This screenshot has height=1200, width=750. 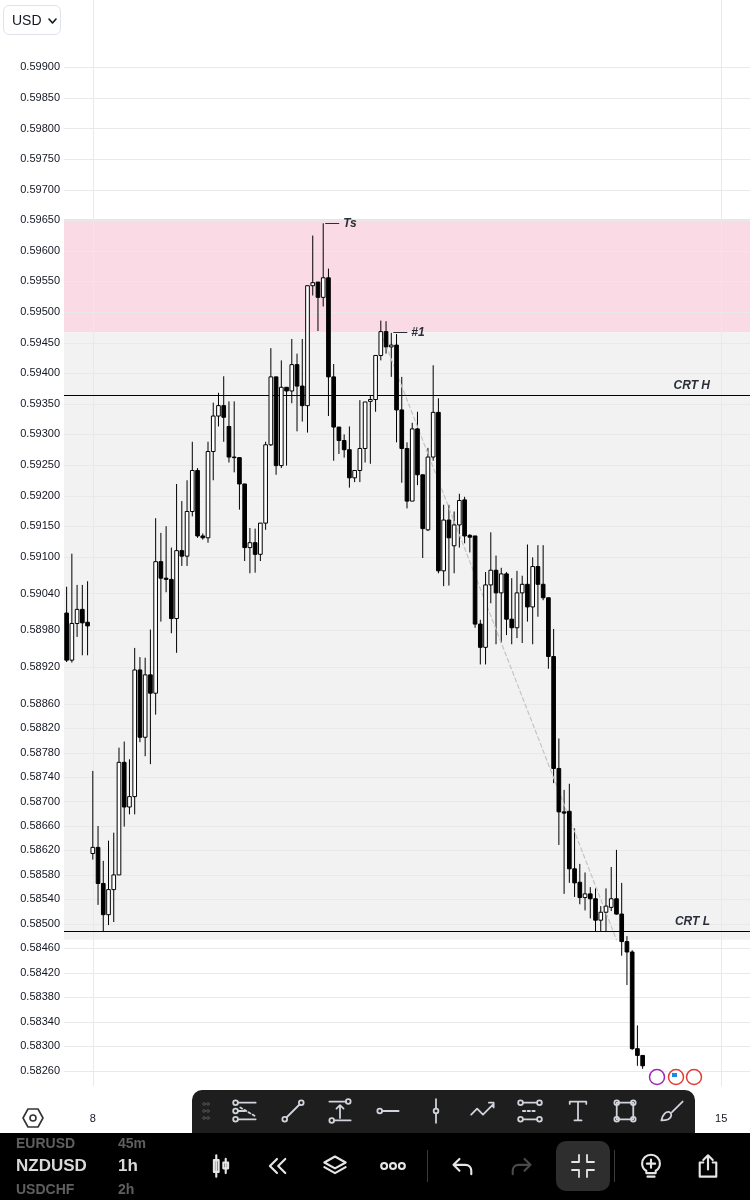 What do you see at coordinates (40, 402) in the screenshot?
I see `y-tick-label: 0.59350` at bounding box center [40, 402].